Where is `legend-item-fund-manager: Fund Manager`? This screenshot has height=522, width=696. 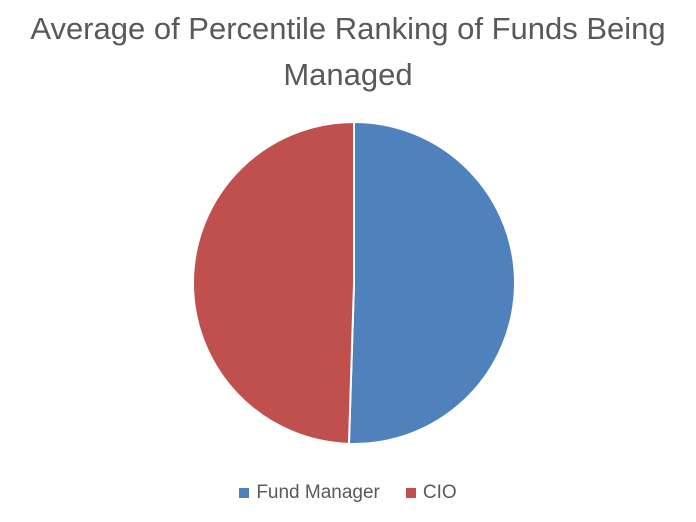 legend-item-fund-manager: Fund Manager is located at coordinates (309, 493).